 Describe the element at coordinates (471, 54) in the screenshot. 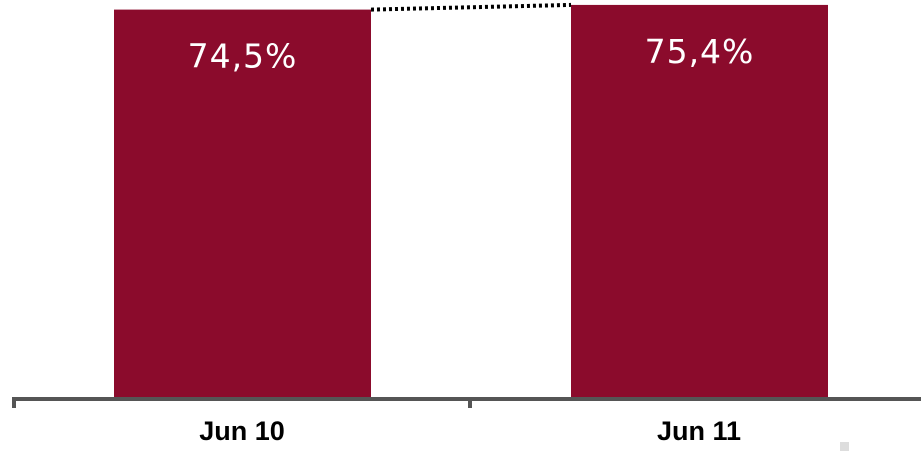

I see `value-labels-group: 74,5% 75,4%` at that location.